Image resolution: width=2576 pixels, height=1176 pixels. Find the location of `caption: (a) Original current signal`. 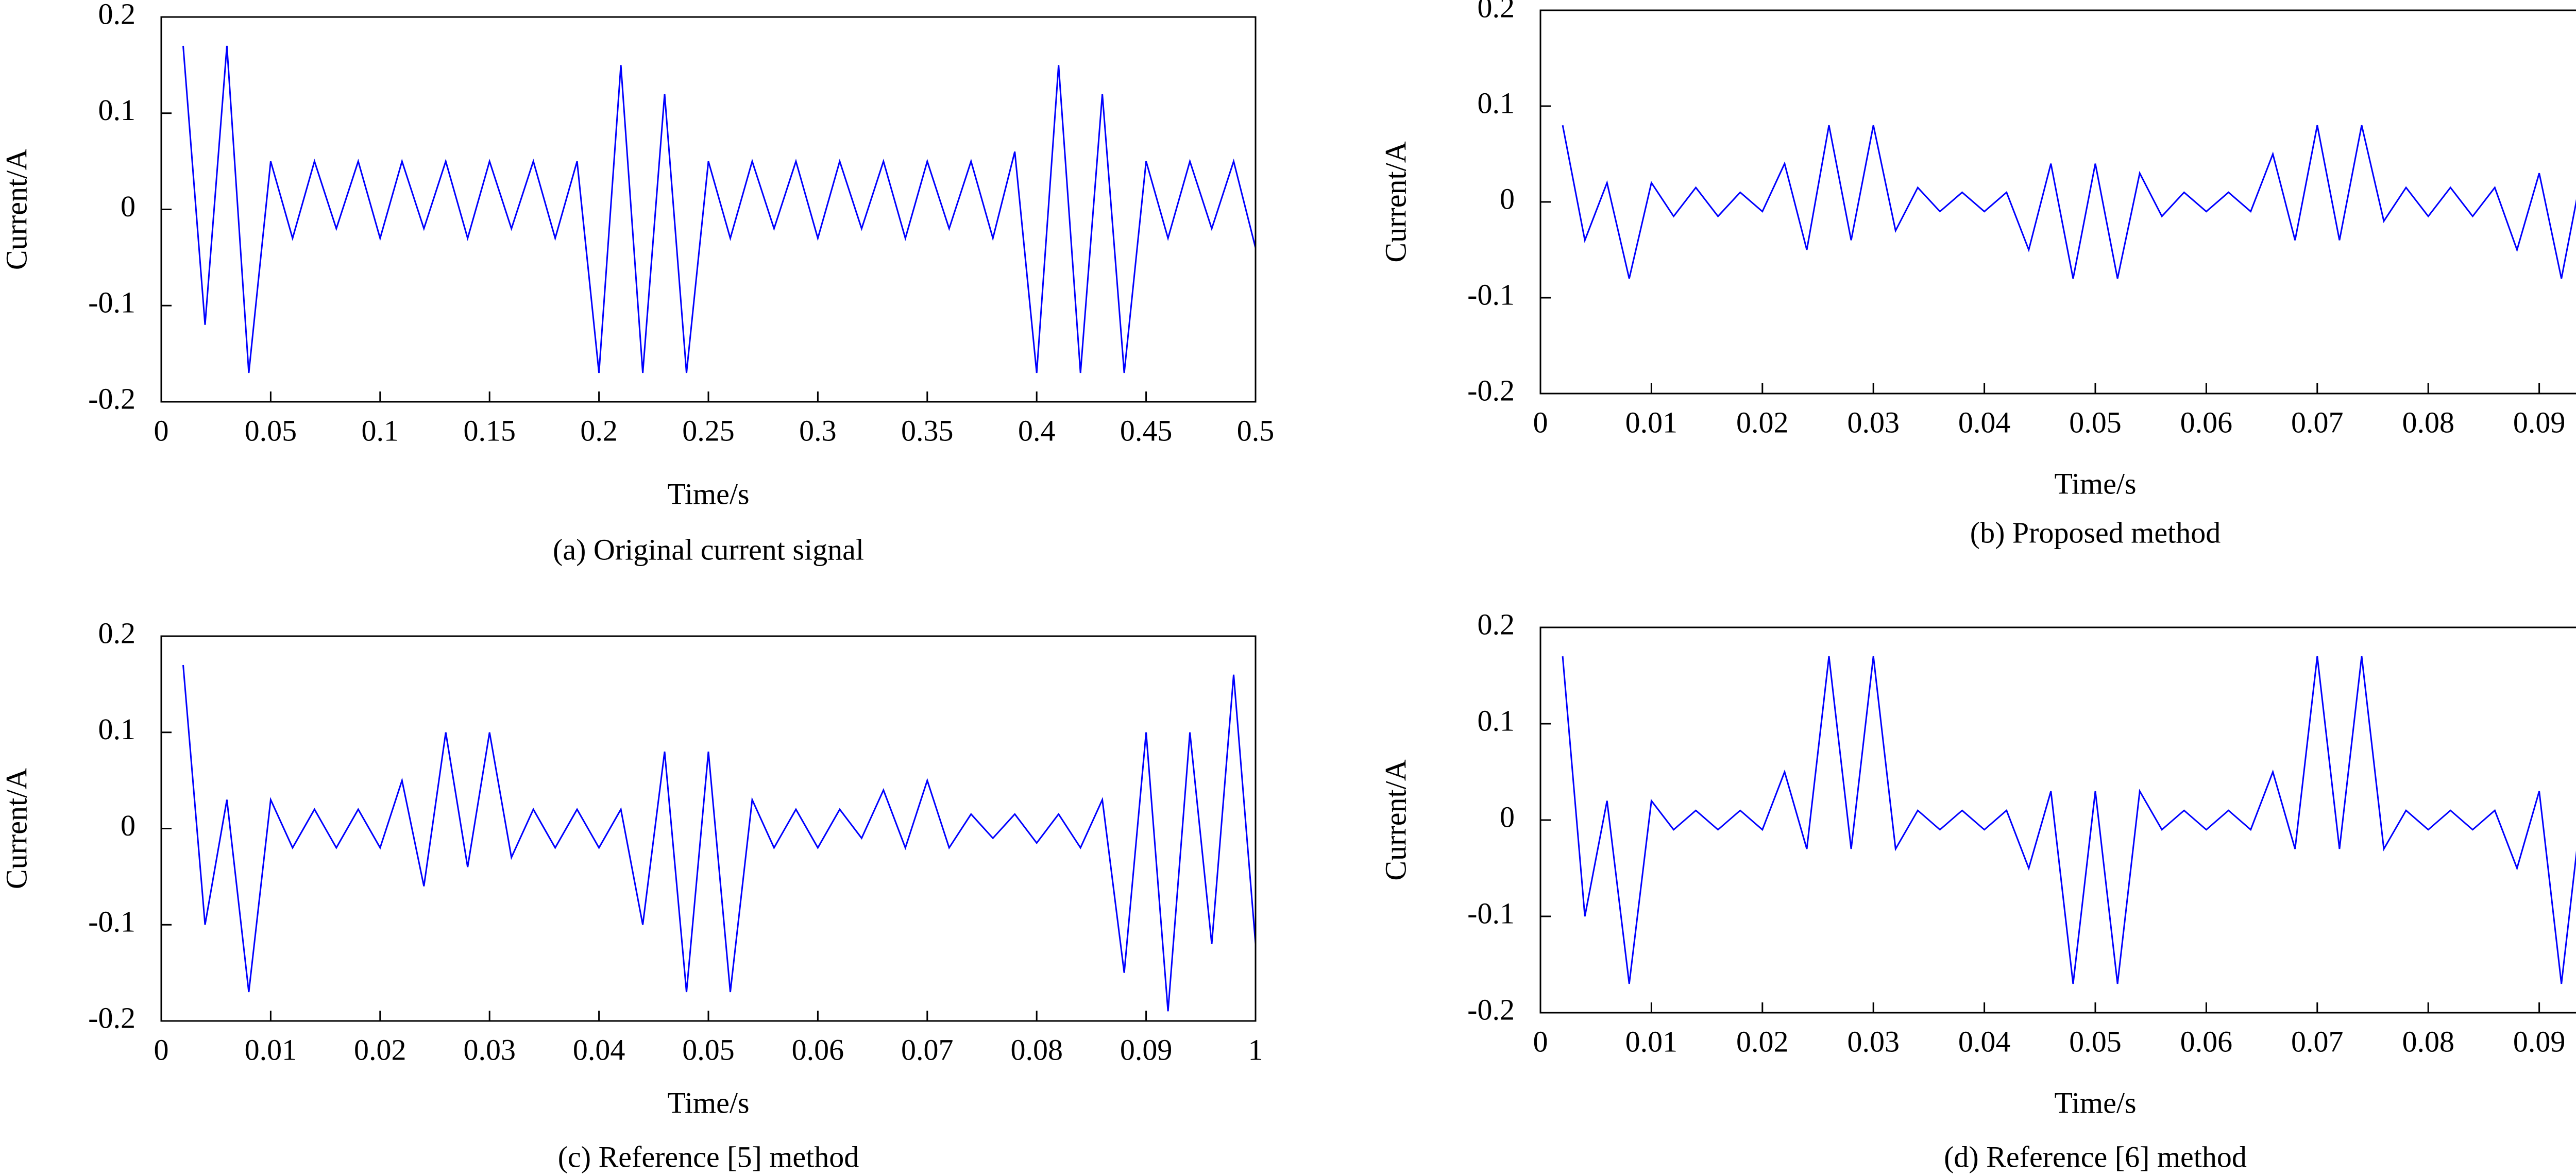

caption: (a) Original current signal is located at coordinates (709, 550).